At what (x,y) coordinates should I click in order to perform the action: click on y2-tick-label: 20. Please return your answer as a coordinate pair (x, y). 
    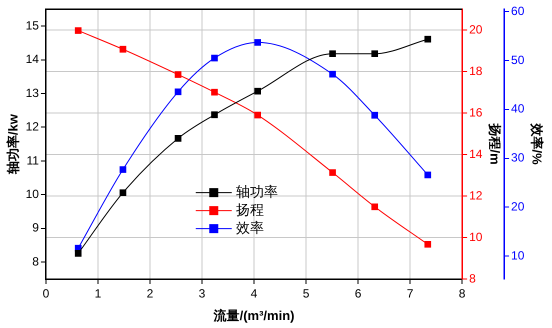
    Looking at the image, I should click on (476, 29).